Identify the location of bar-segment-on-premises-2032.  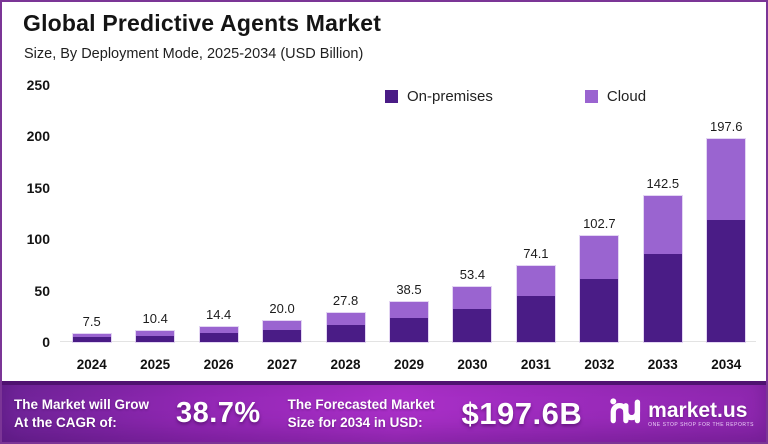
(599, 310).